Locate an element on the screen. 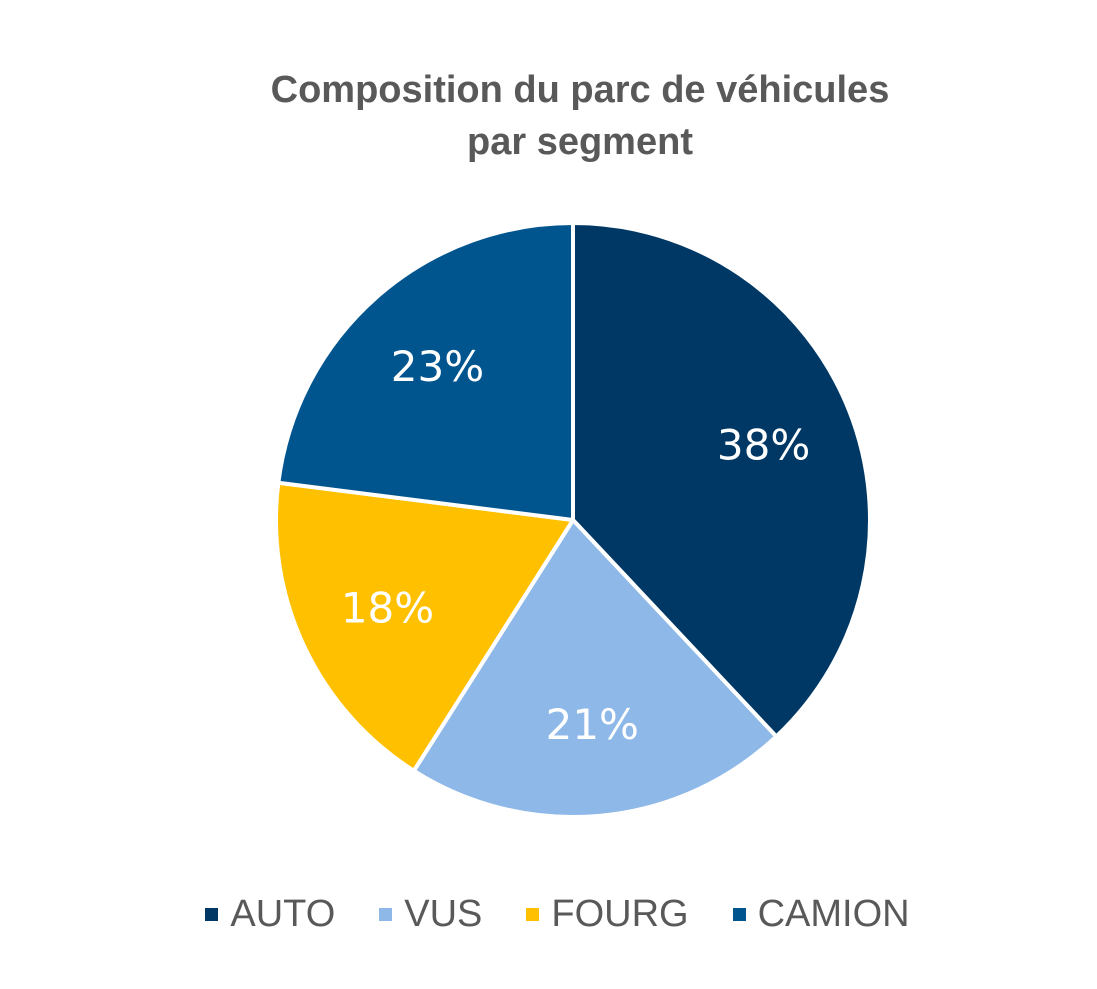 The image size is (1097, 989). pie-slice-label-vus: 21% is located at coordinates (592, 724).